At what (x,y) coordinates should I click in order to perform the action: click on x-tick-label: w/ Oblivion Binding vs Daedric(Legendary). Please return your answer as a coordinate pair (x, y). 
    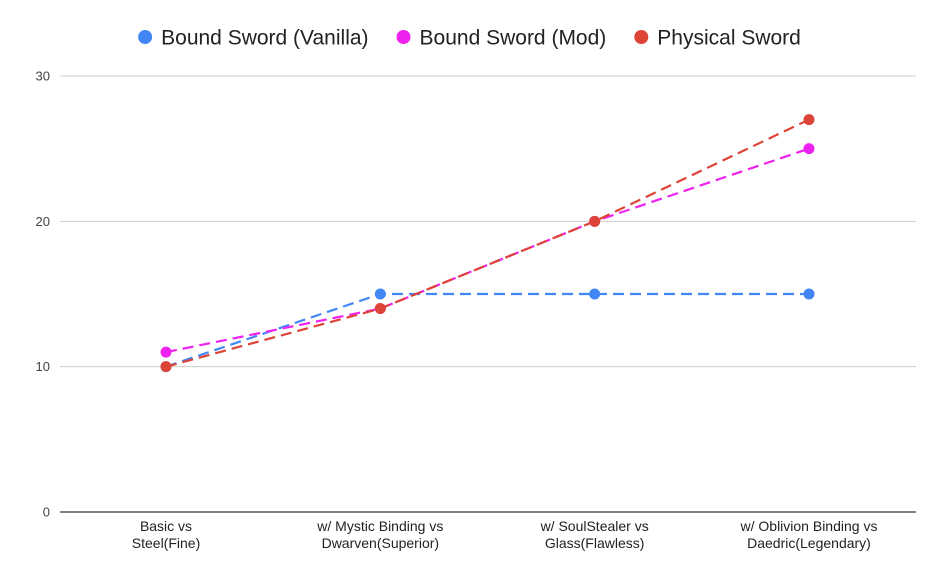
    Looking at the image, I should click on (809, 534).